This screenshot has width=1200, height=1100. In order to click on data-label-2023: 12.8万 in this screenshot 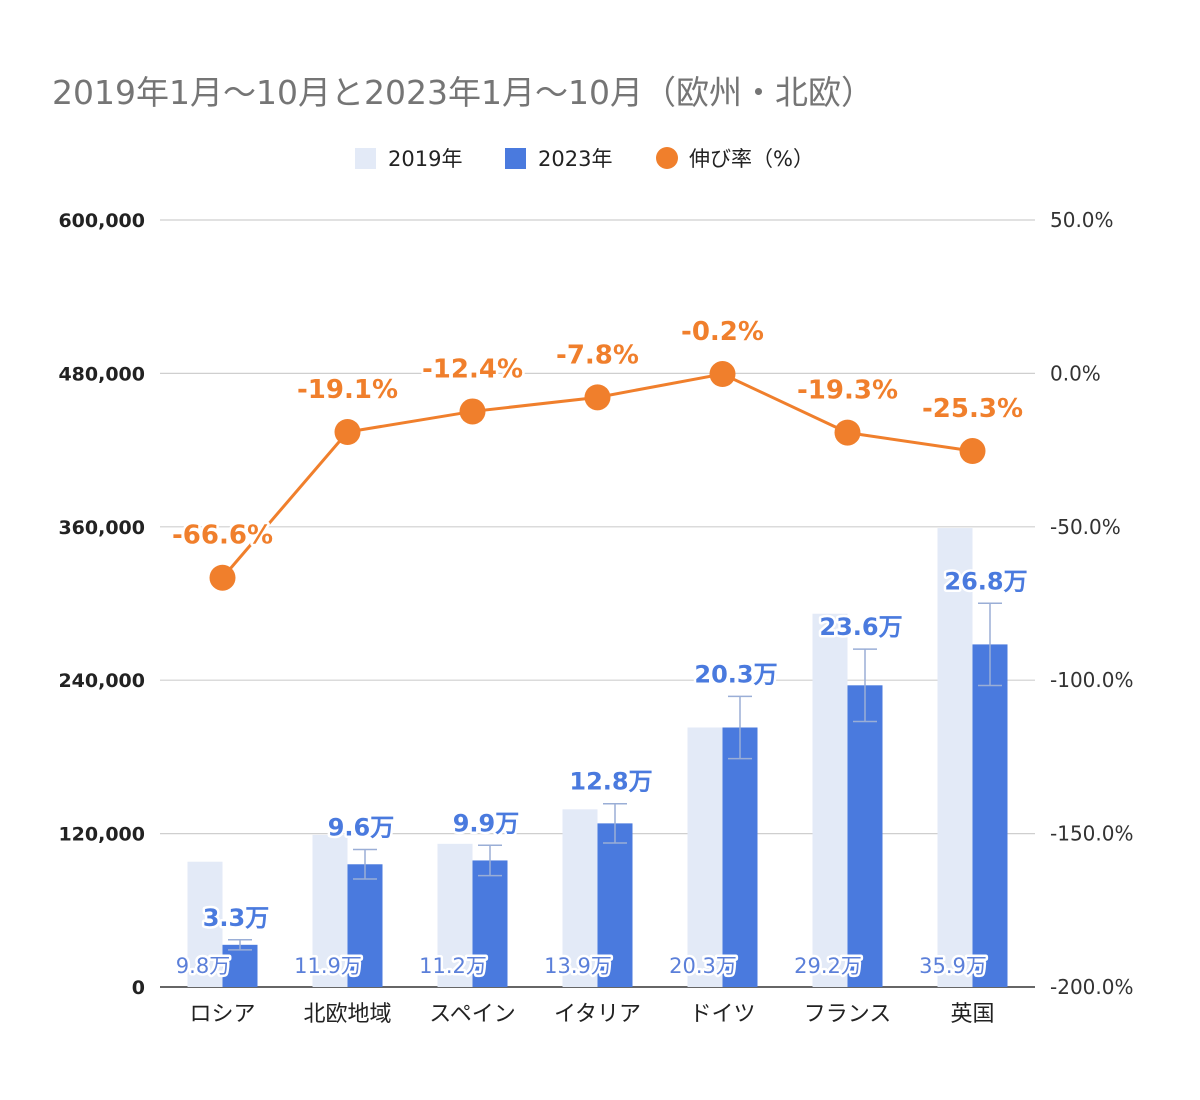, I will do `click(610, 782)`.